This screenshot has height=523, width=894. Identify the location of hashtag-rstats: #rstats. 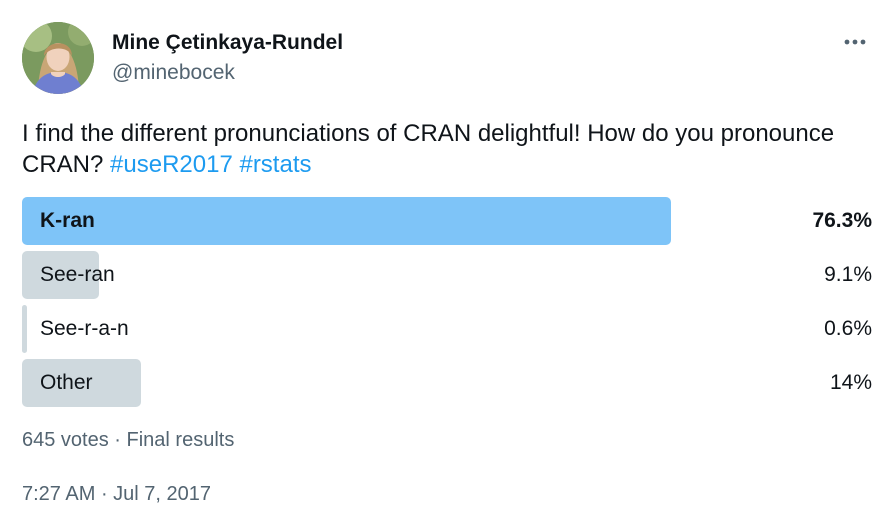
(275, 164).